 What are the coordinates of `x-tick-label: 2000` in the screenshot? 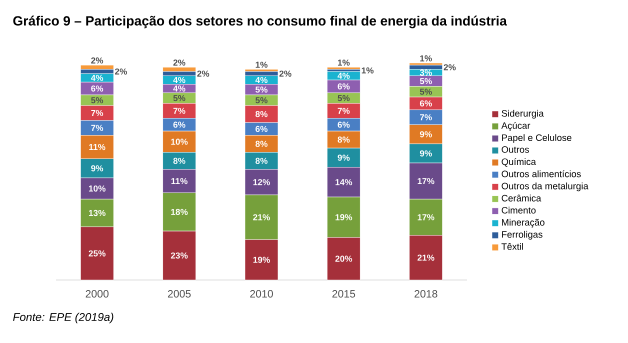 It's located at (97, 294).